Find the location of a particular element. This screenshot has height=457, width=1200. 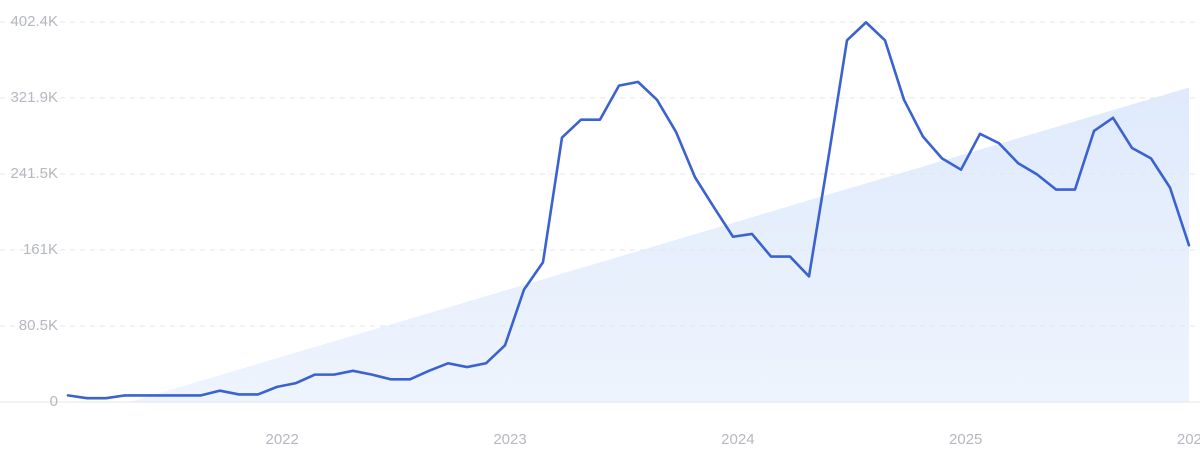

y-tick-label: 80.5K is located at coordinates (38, 325).